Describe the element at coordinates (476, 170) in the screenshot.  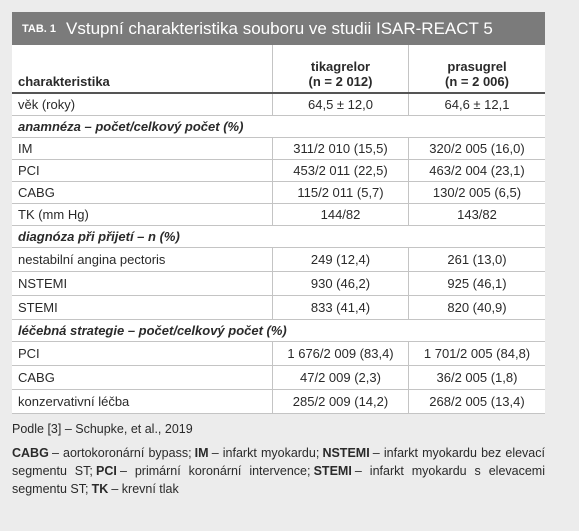
I see `cell-value: 463/2 004 (23,1)` at that location.